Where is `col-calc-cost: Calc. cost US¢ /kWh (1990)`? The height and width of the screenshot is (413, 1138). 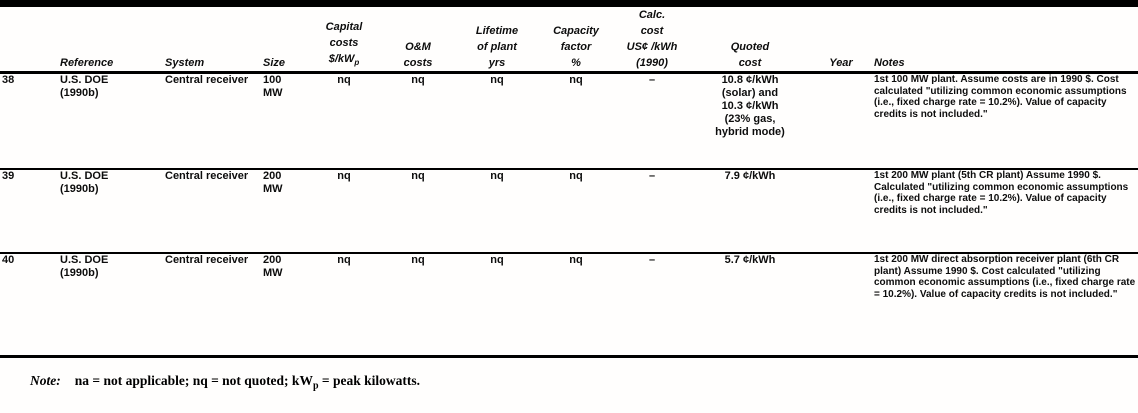
col-calc-cost: Calc. cost US¢ /kWh (1990) is located at coordinates (652, 38).